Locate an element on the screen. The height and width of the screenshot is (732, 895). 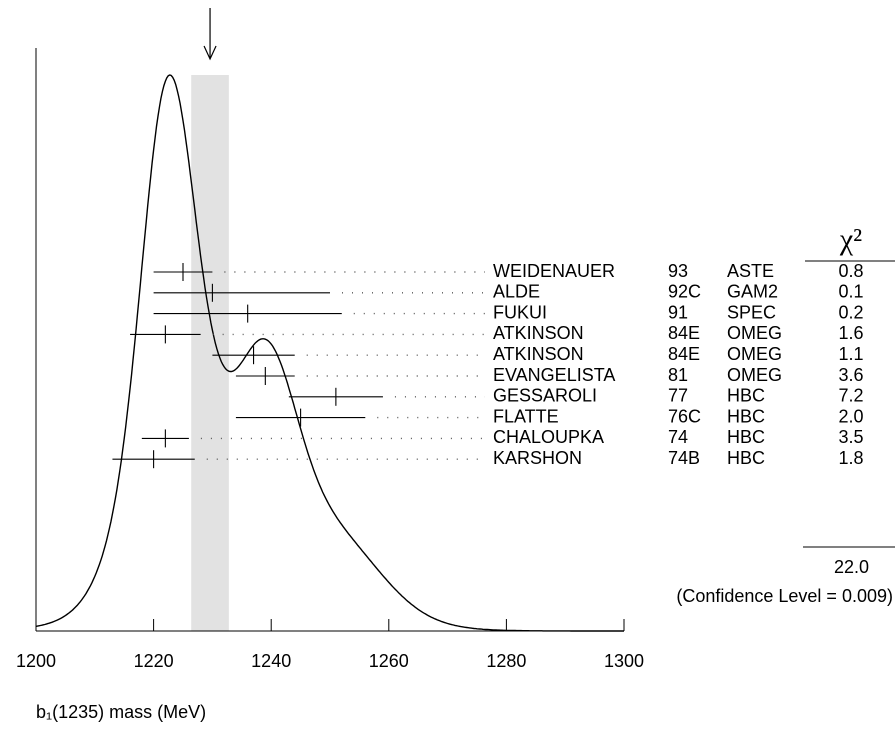
chi2: 0.8 is located at coordinates (850, 271).